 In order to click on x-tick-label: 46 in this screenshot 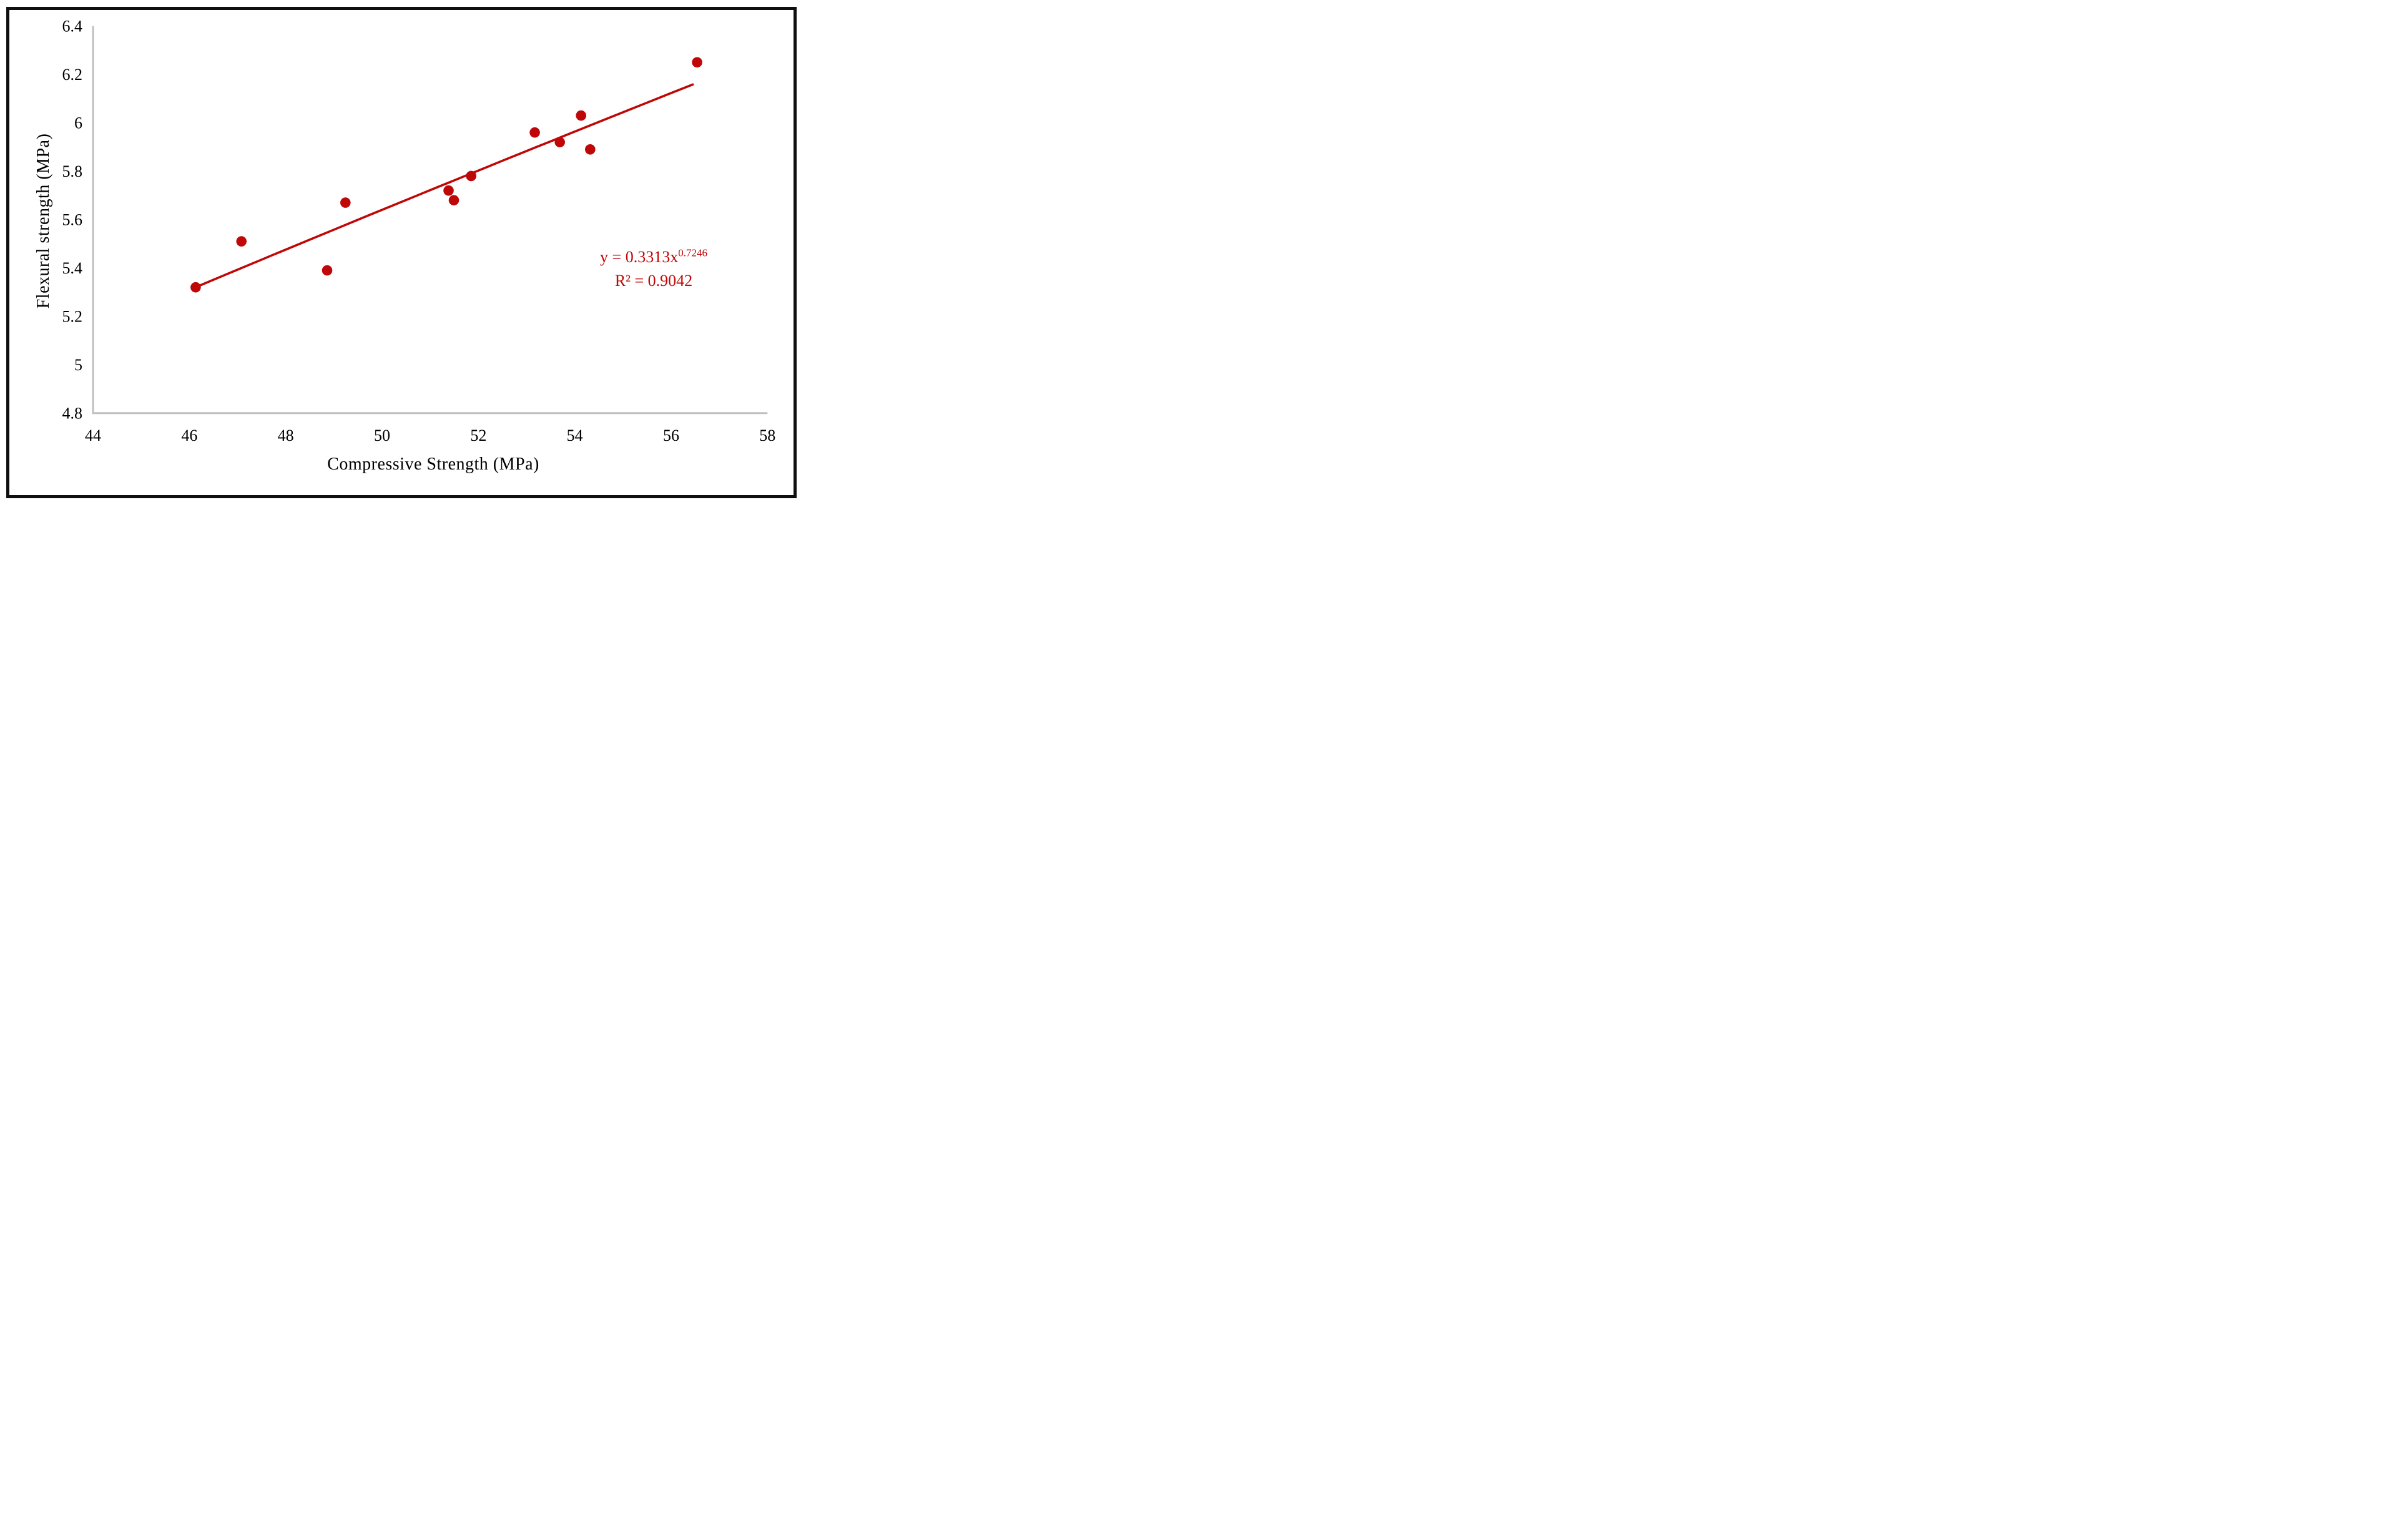, I will do `click(189, 435)`.